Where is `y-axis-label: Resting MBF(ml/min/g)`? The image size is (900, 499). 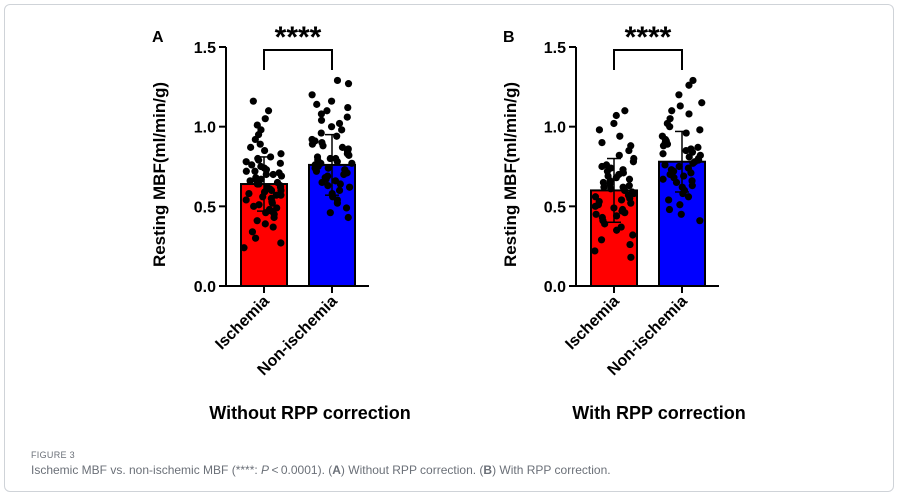 y-axis-label: Resting MBF(ml/min/g) is located at coordinates (159, 174).